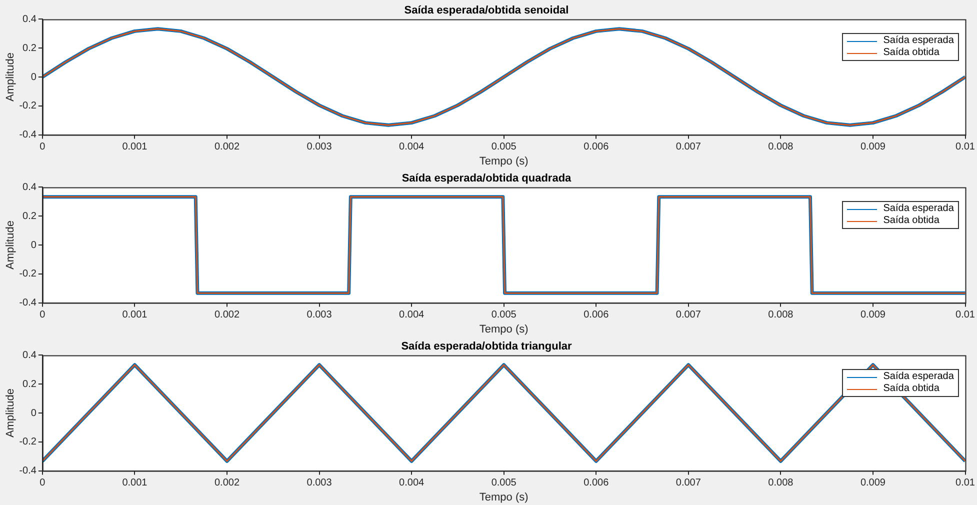 The height and width of the screenshot is (505, 977). I want to click on chart-title: Saída esperada/obtida senoidal, so click(486, 10).